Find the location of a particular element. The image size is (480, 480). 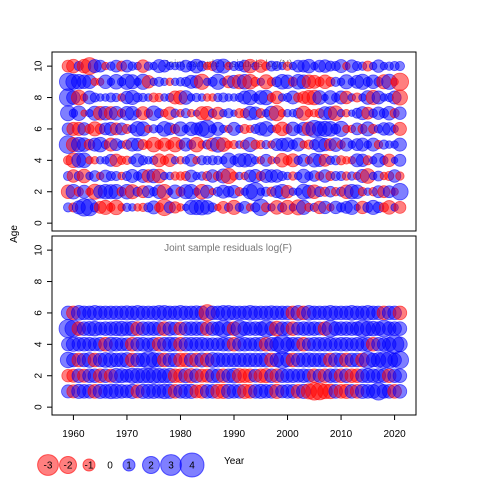

legend-label: -1 is located at coordinates (89, 466).